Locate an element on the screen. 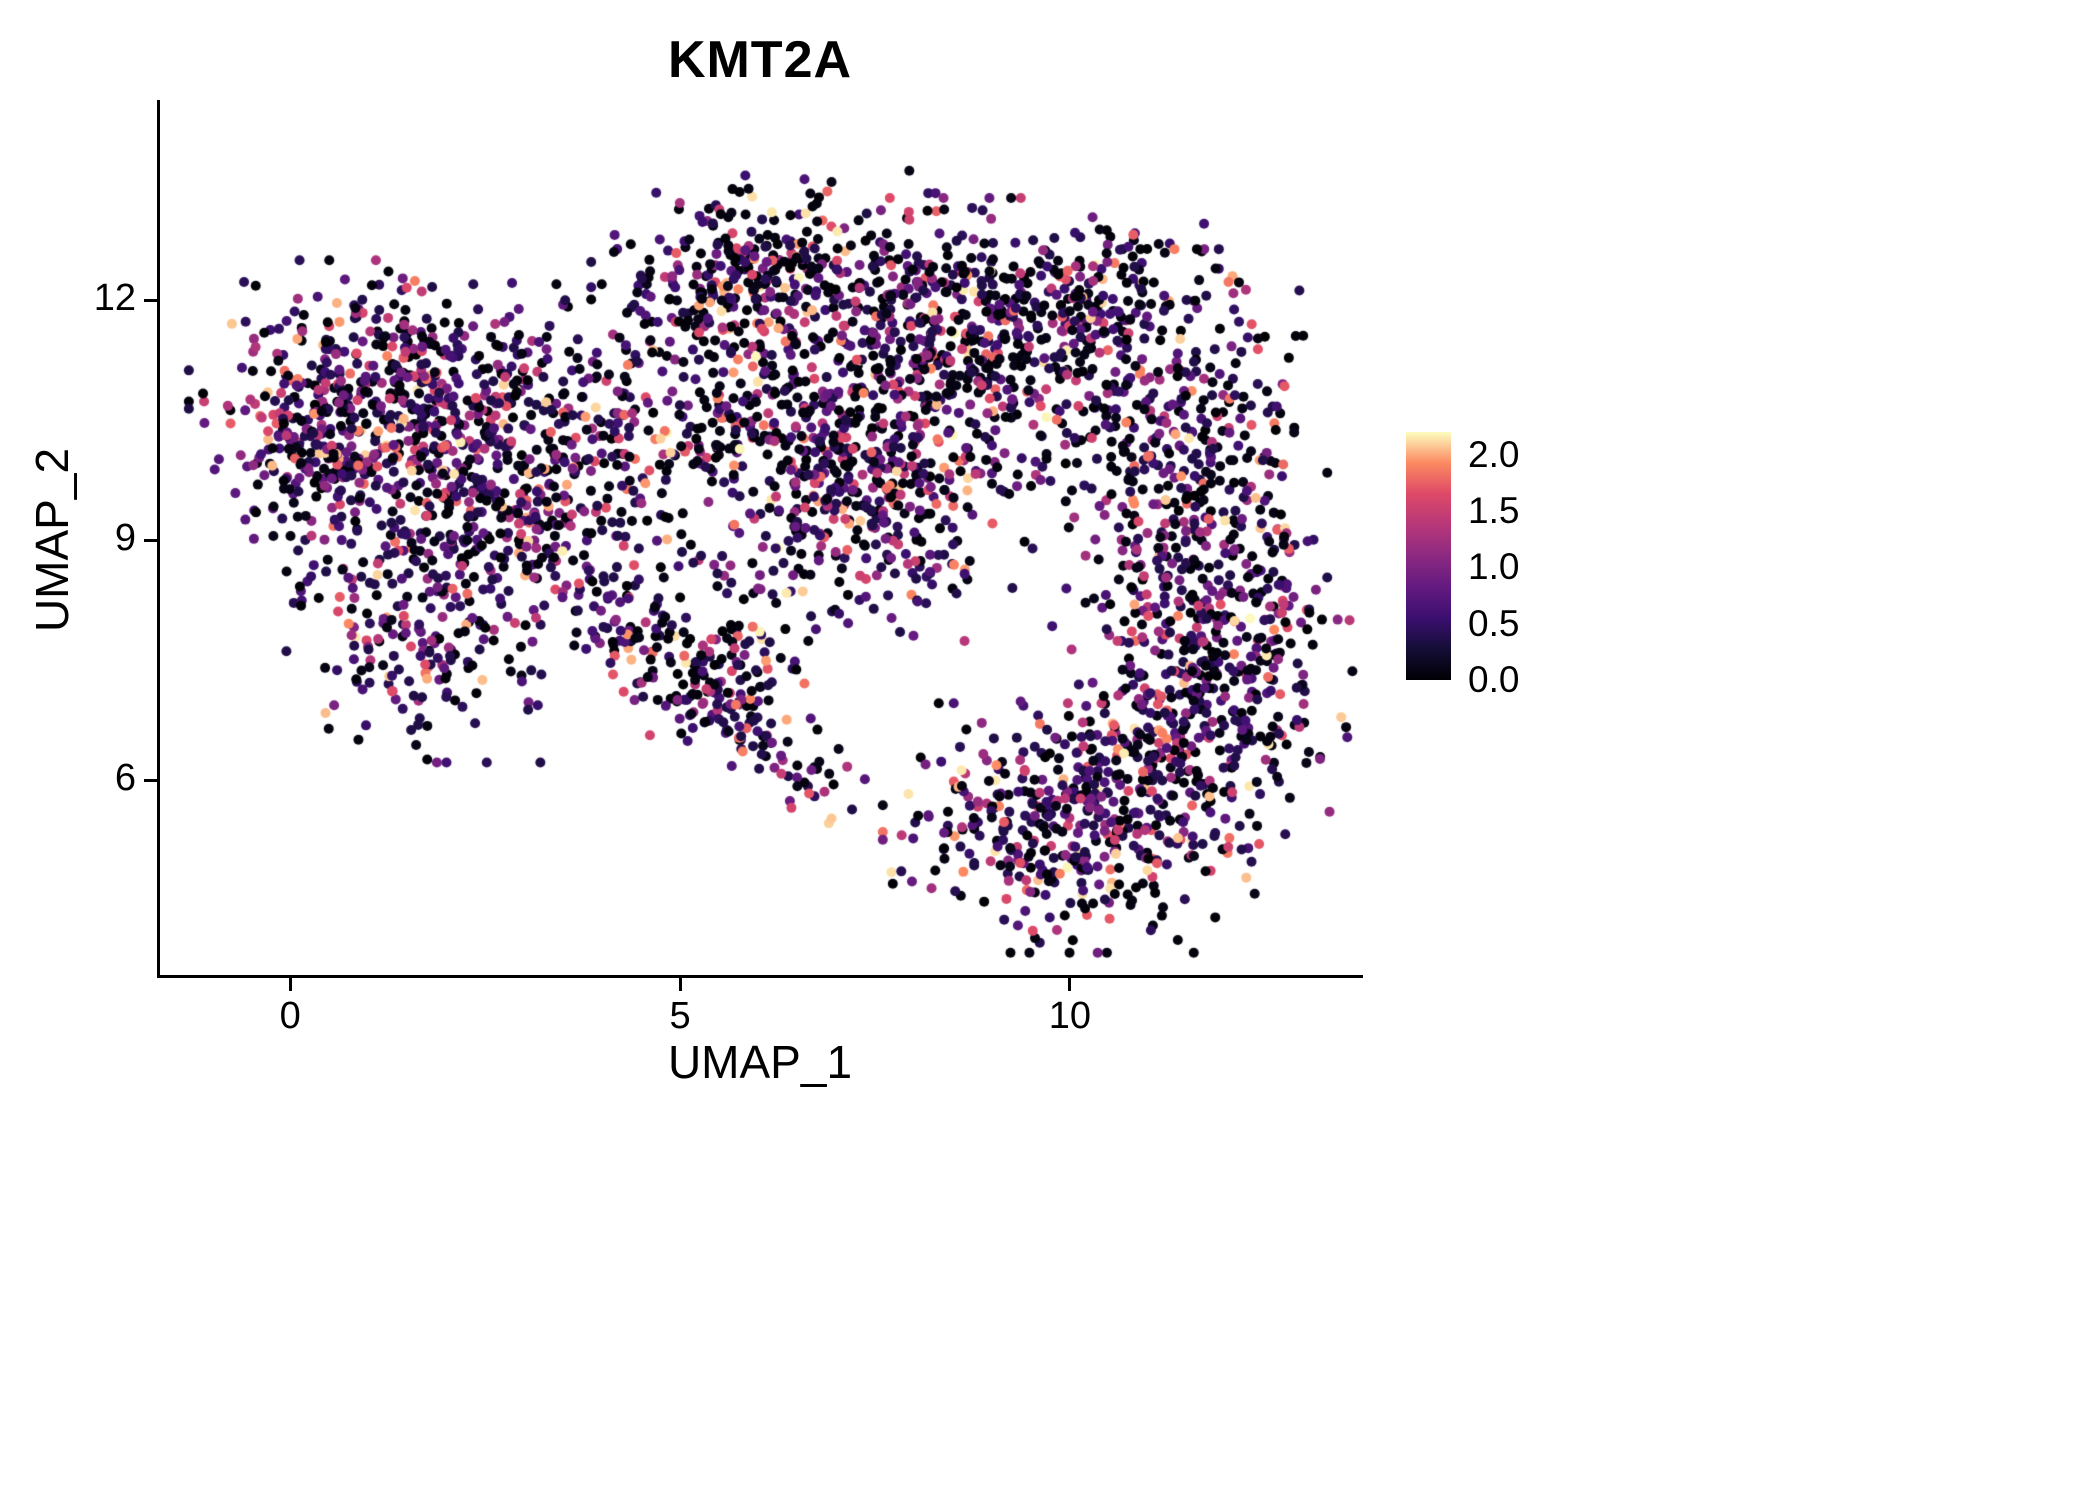 This screenshot has width=2100, height=1500. colorbar-tick-label: 0.5 is located at coordinates (1494, 623).